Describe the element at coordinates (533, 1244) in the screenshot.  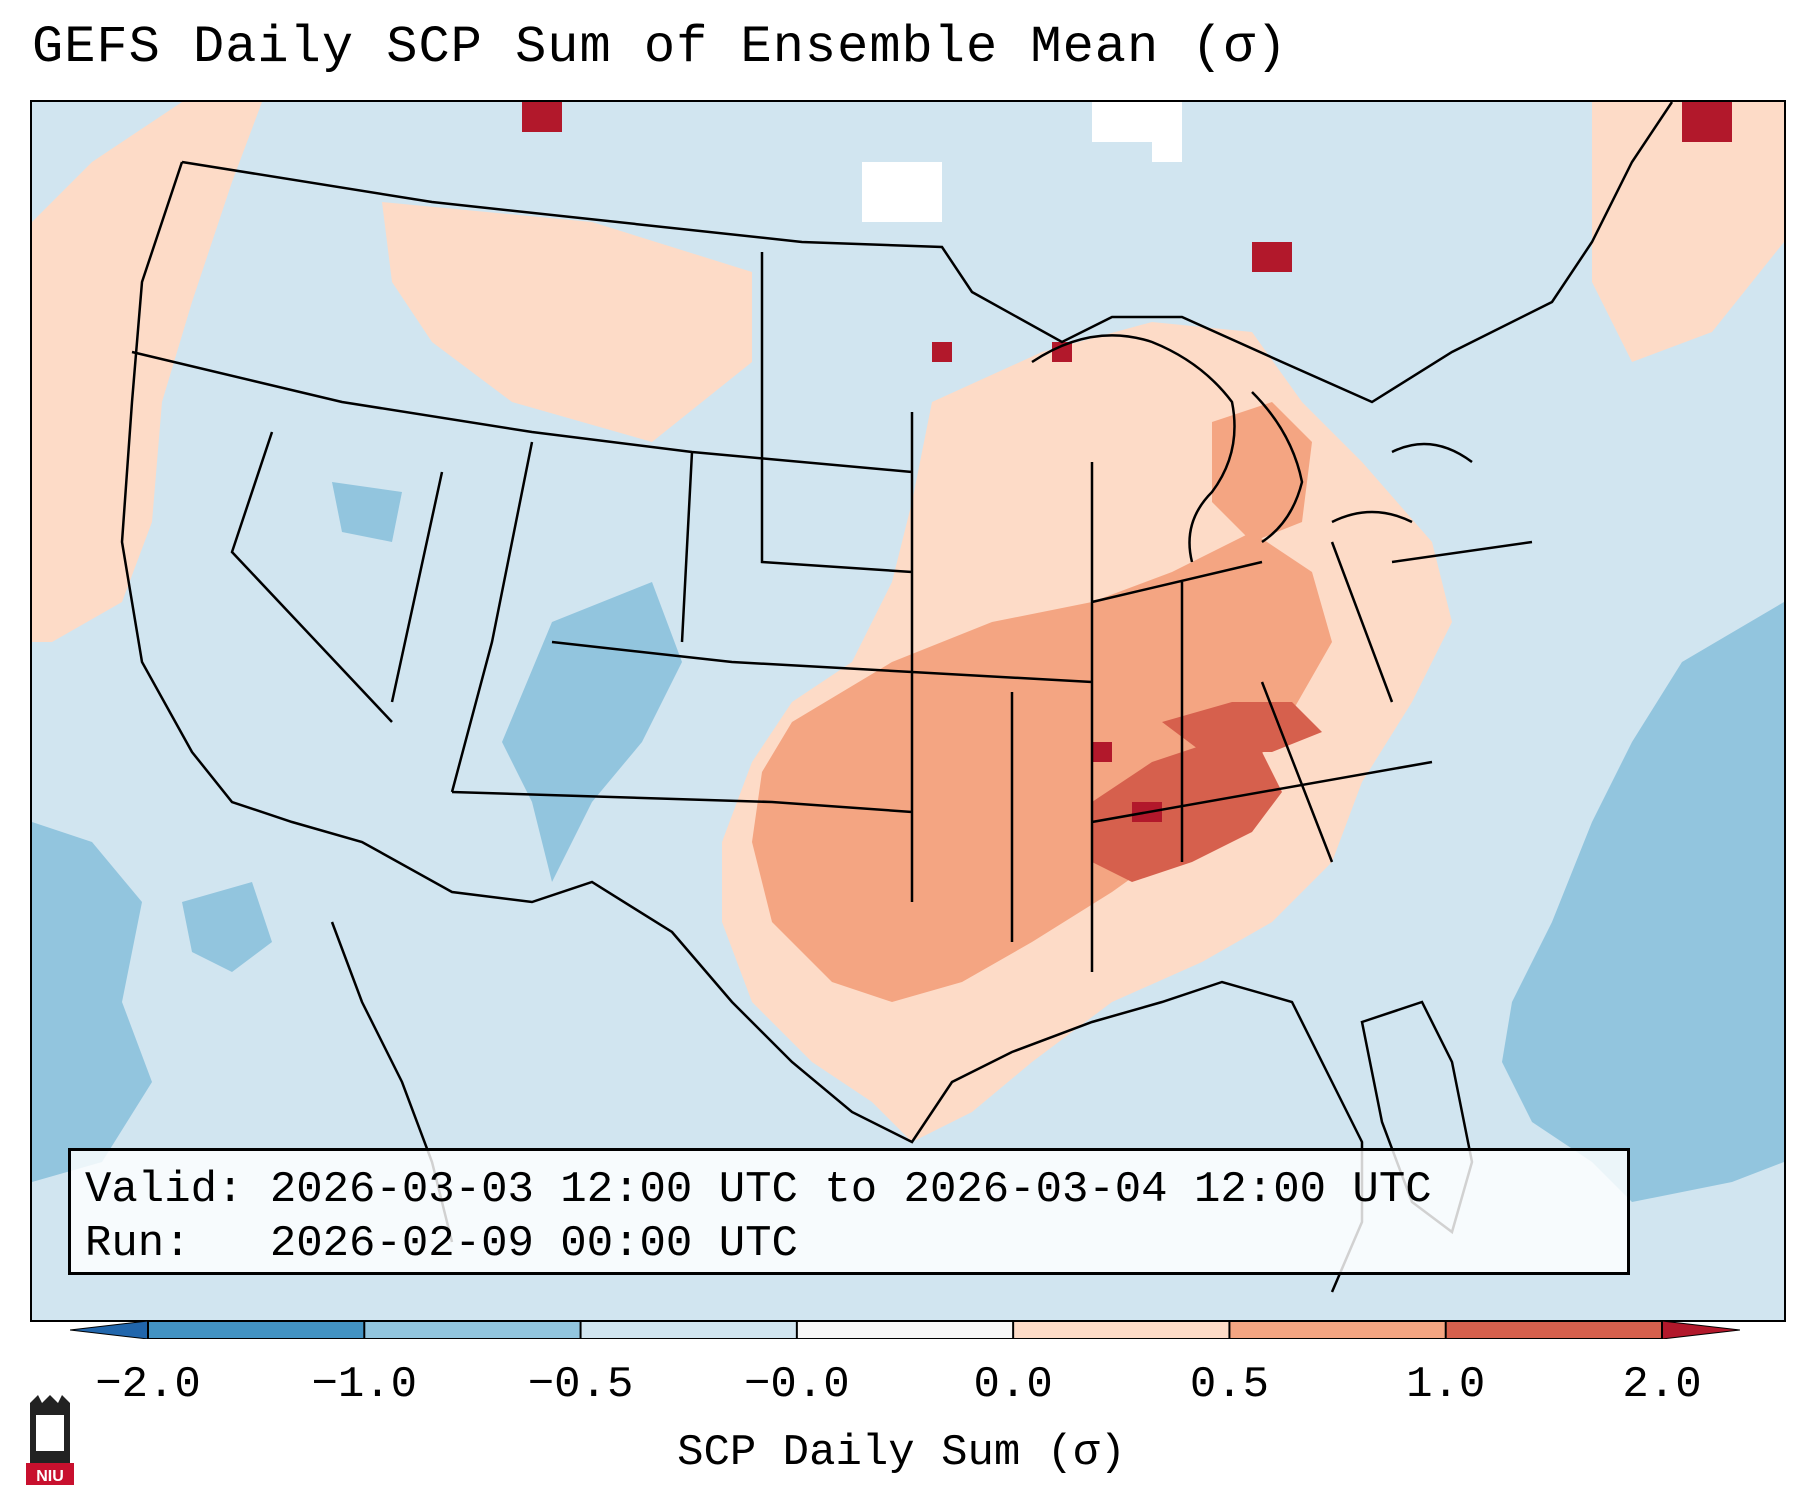
I see `run-value: 2026-02-09 00:00 UTC` at that location.